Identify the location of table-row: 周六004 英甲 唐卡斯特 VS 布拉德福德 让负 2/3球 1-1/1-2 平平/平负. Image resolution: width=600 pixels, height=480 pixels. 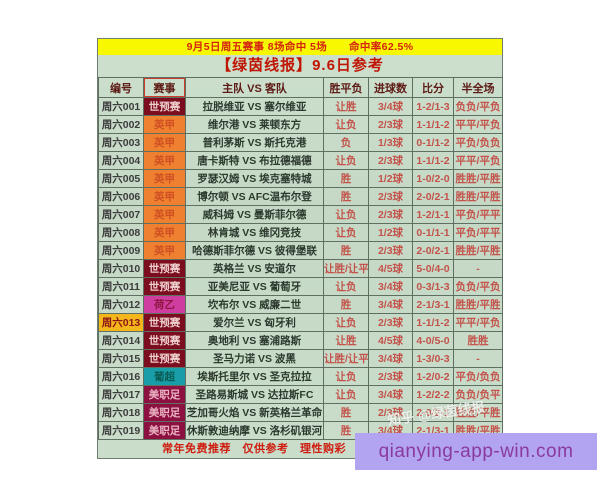
(300, 160).